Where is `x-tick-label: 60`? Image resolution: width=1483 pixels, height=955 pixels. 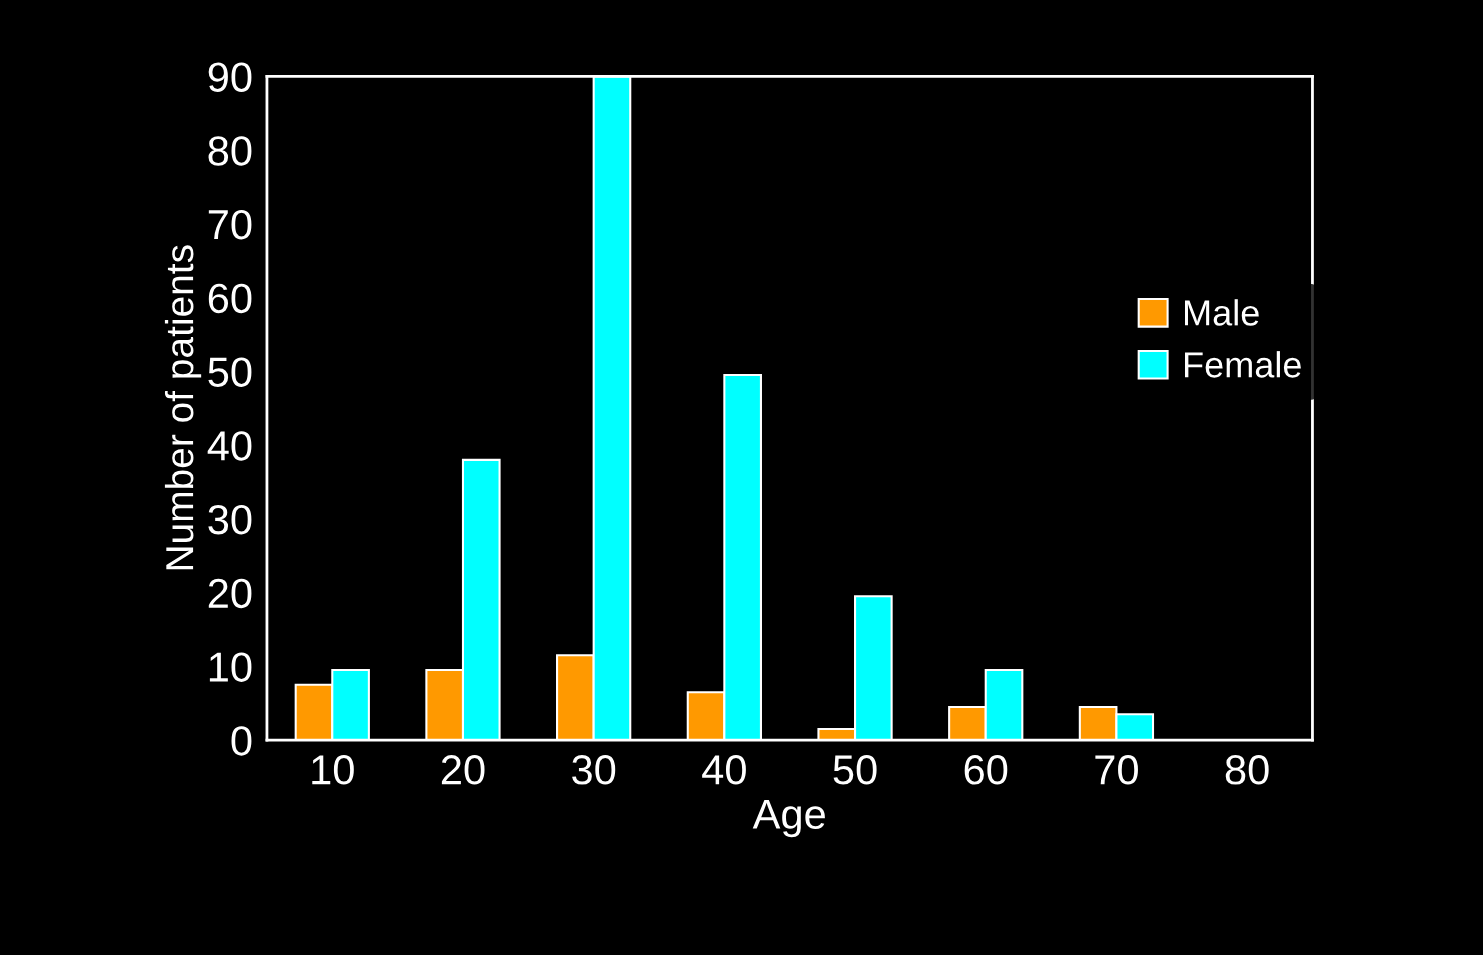
x-tick-label: 60 is located at coordinates (986, 770).